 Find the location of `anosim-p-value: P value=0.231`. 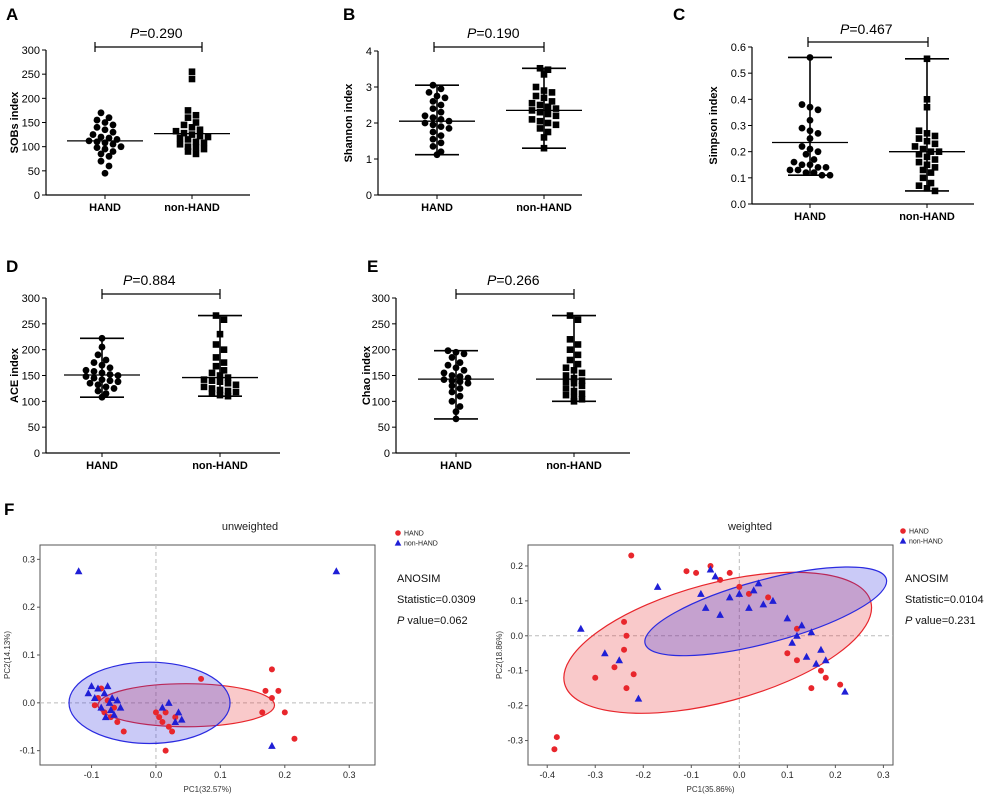

anosim-p-value: P value=0.231 is located at coordinates (940, 621).